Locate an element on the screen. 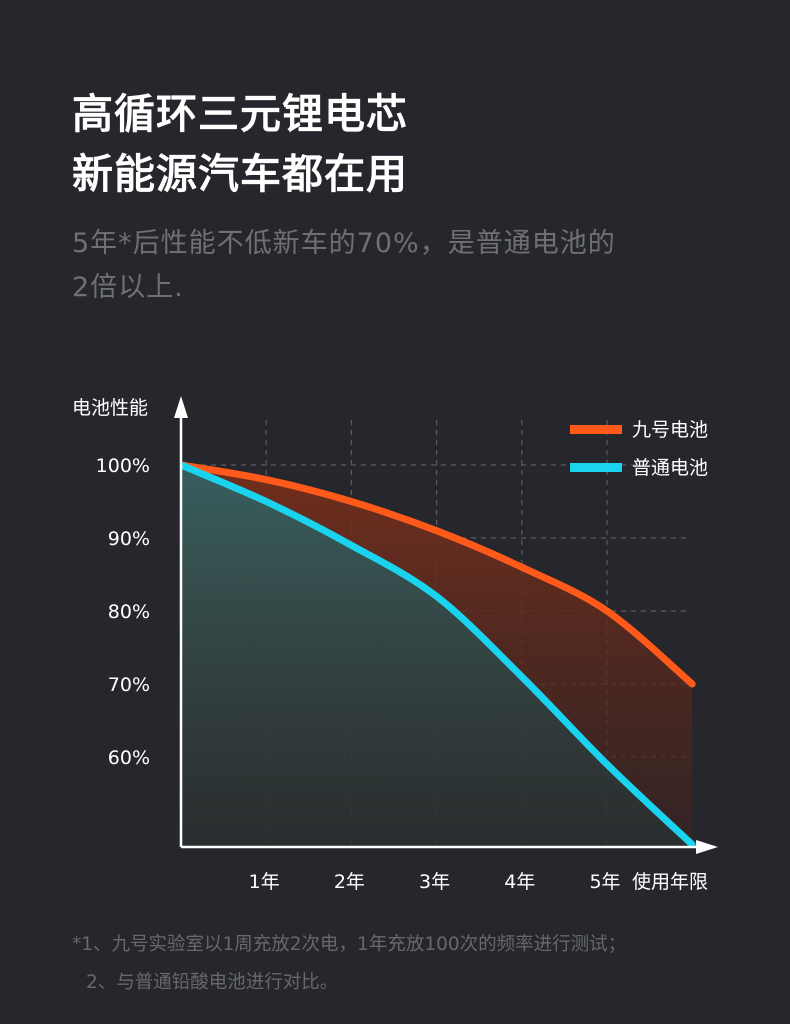  x-axis-title: 使用年限 is located at coordinates (670, 882).